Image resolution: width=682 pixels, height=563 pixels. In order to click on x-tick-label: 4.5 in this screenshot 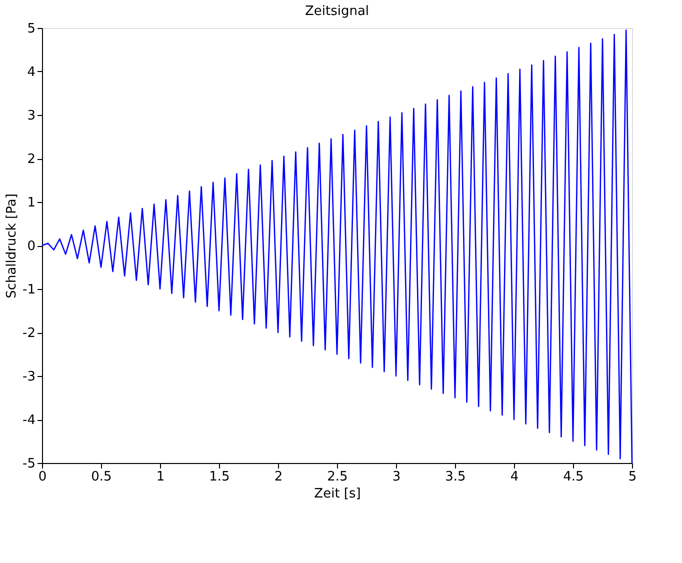, I will do `click(573, 477)`.